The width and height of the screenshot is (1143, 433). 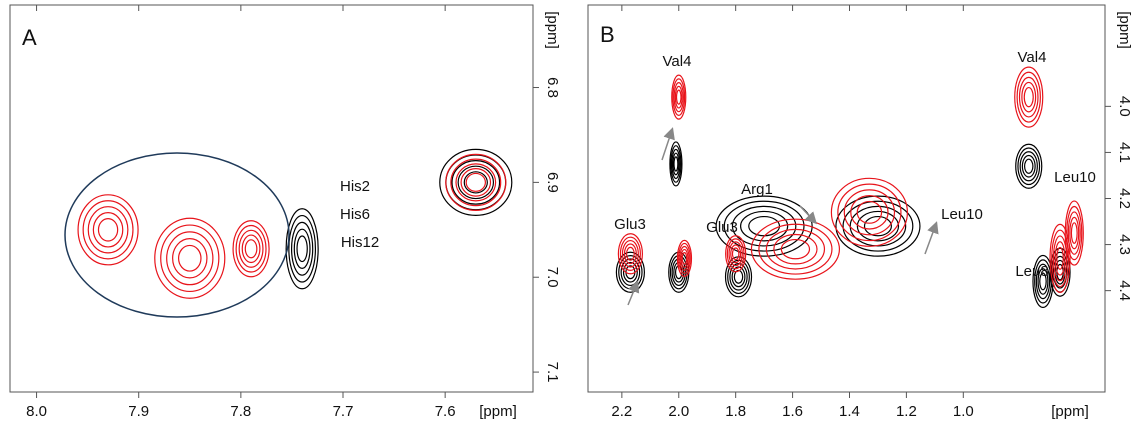 I want to click on x-tick-label: 7.6, so click(x=445, y=411).